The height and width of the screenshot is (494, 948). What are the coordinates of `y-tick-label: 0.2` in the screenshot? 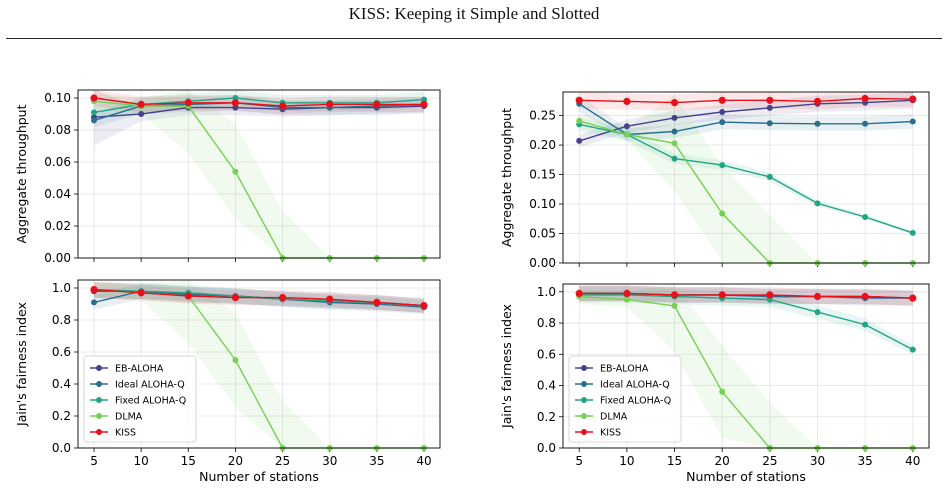 It's located at (546, 417).